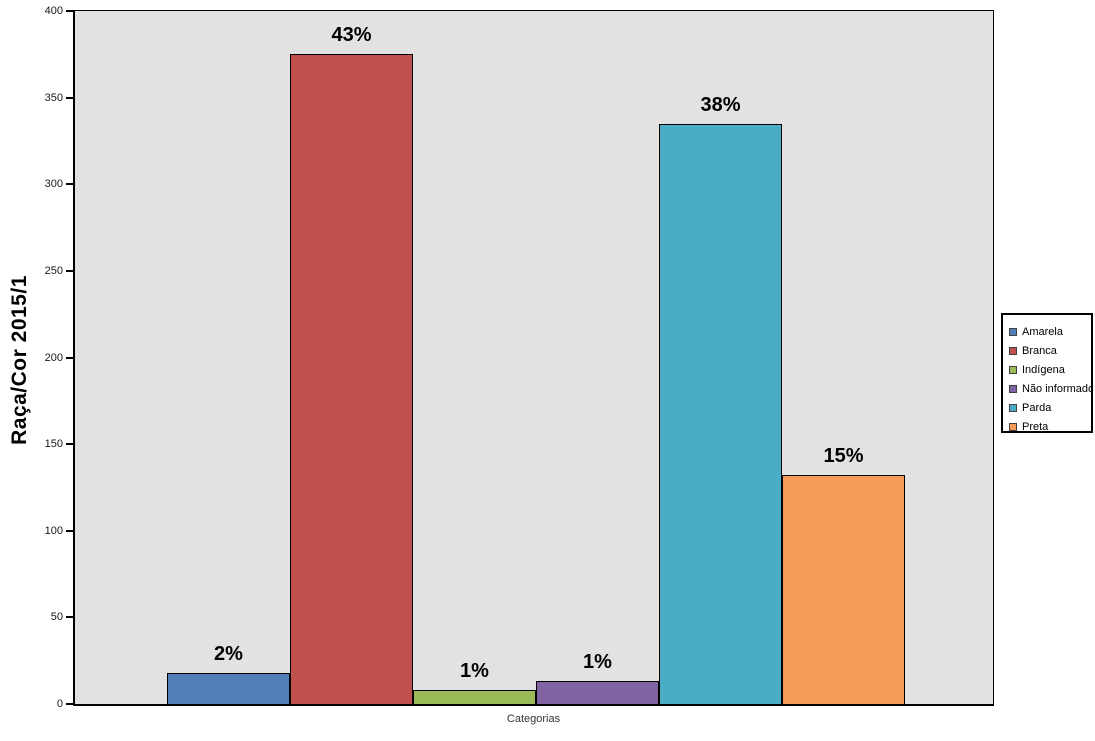  Describe the element at coordinates (228, 688) in the screenshot. I see `bar-amarela` at that location.